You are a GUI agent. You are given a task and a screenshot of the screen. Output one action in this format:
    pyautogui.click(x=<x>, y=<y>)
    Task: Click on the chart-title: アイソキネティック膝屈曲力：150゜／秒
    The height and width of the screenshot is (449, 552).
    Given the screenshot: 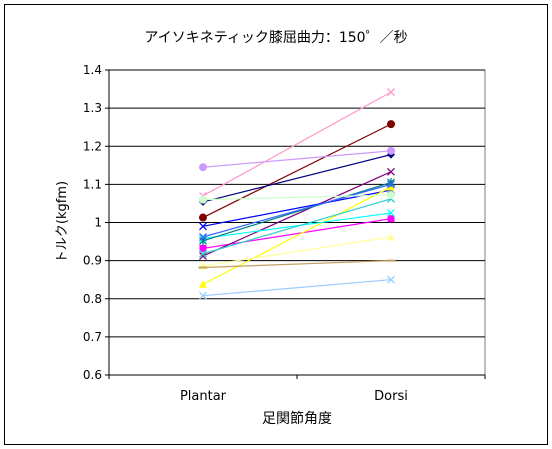 What is the action you would take?
    pyautogui.click(x=275, y=38)
    